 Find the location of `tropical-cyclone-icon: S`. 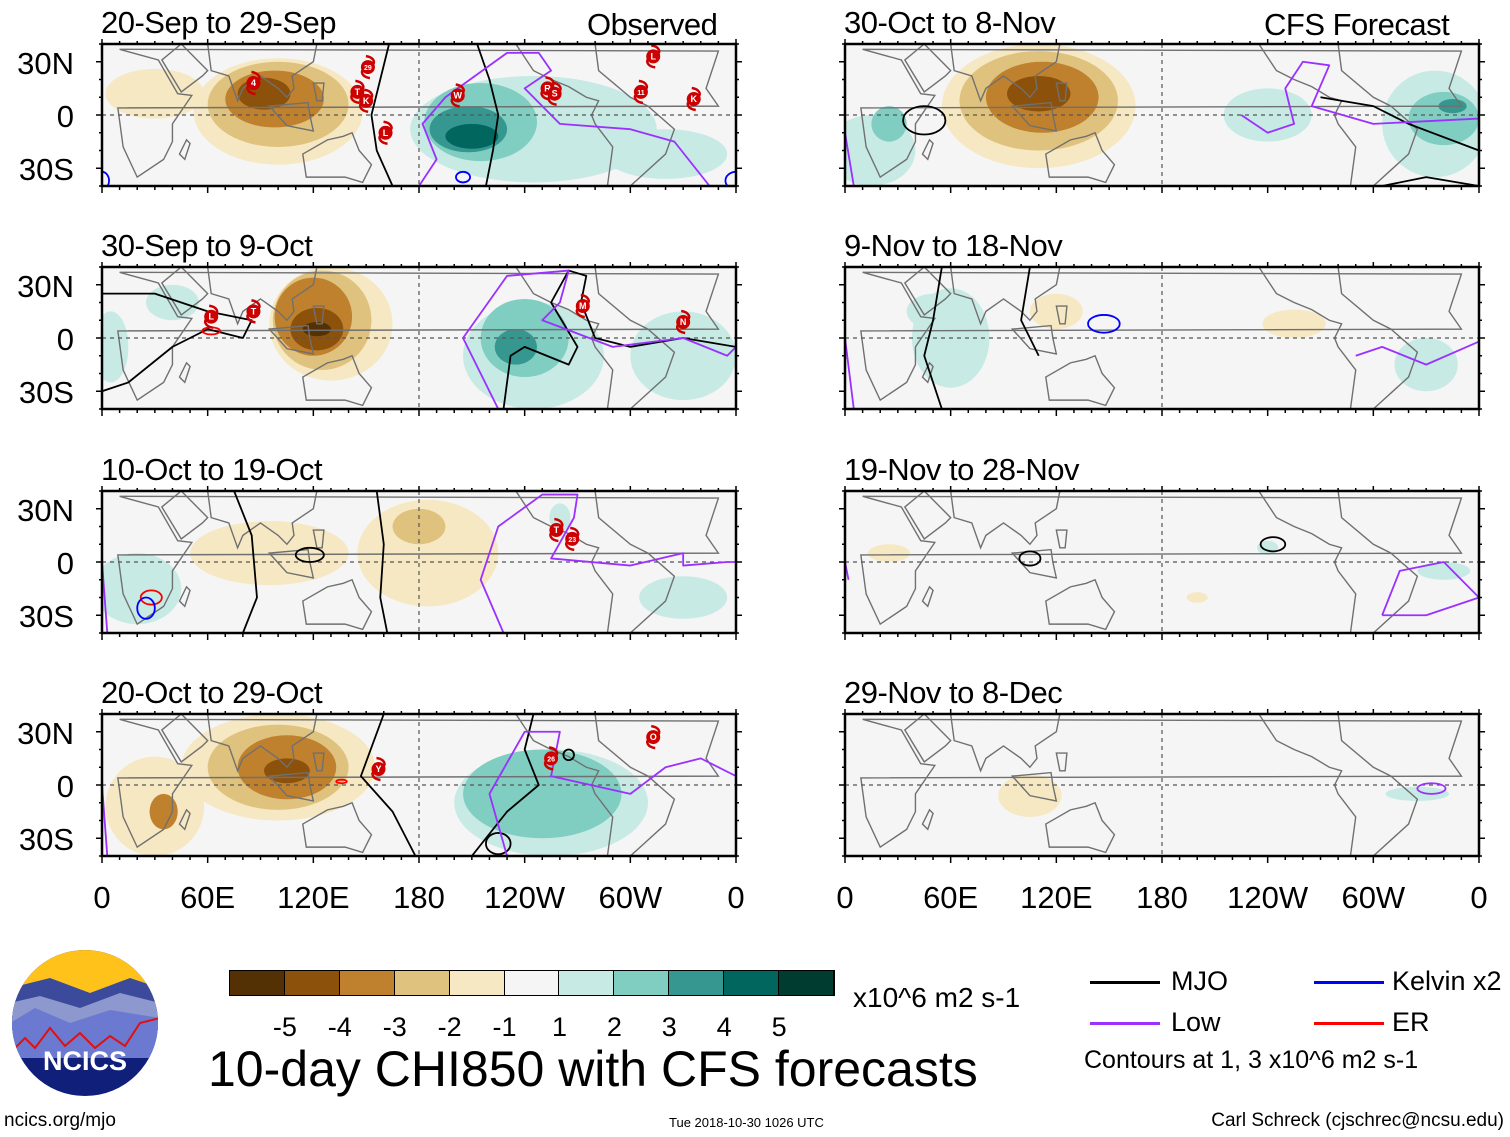

tropical-cyclone-icon: S is located at coordinates (554, 93).